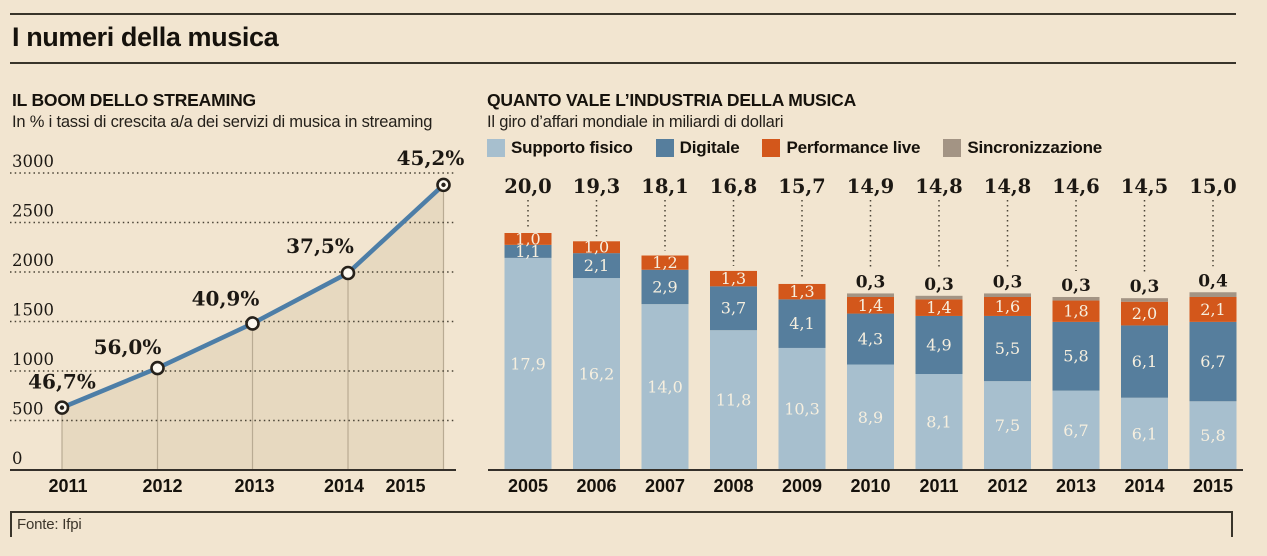 The width and height of the screenshot is (1267, 556). What do you see at coordinates (709, 147) in the screenshot?
I see `legend-label-digitale: Digitale` at bounding box center [709, 147].